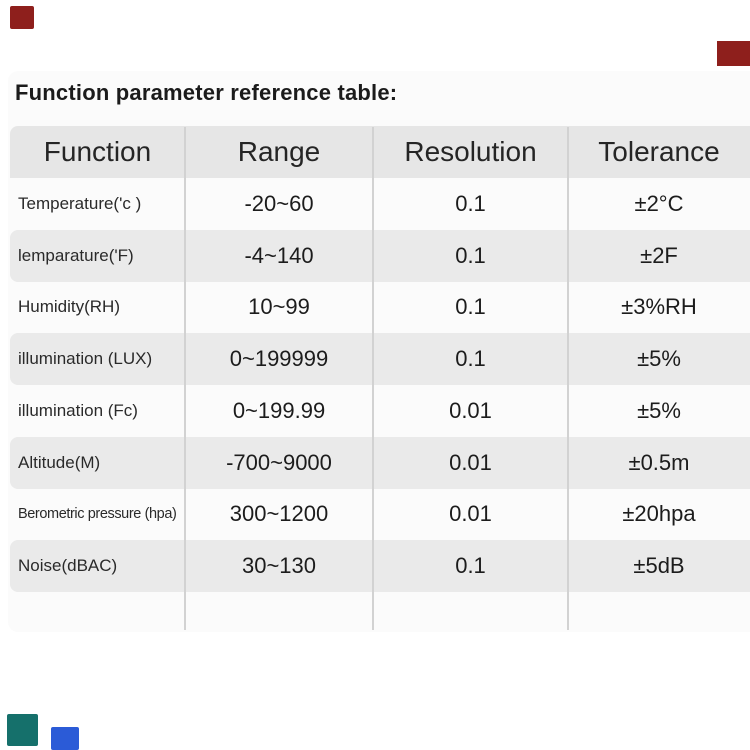 The width and height of the screenshot is (750, 750). I want to click on table-row: Humidity(RH) 10~99 0.1 ±3%RH, so click(380, 308).